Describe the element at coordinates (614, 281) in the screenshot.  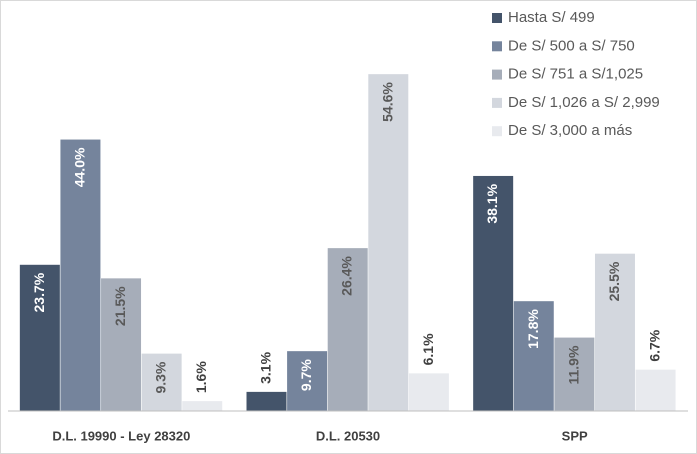
I see `value-label: 25.5%` at that location.